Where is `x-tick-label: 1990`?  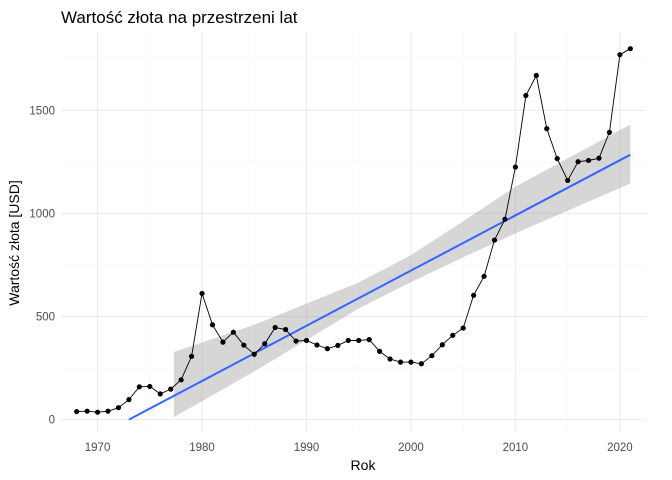 x-tick-label: 1990 is located at coordinates (307, 448).